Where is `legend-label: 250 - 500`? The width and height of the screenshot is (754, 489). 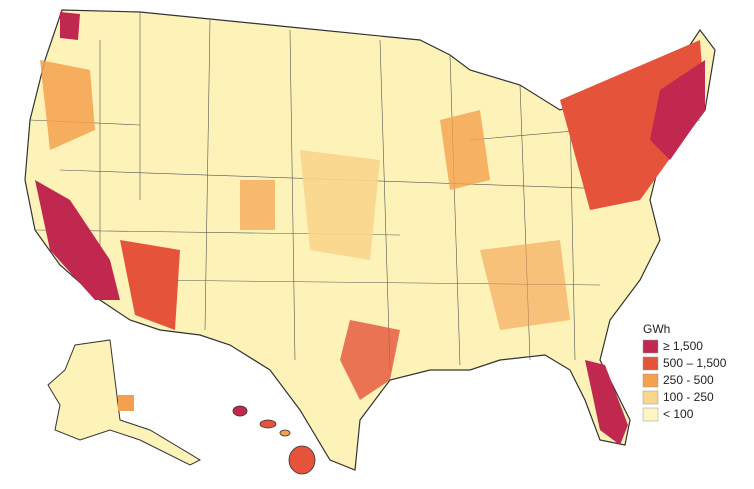
legend-label: 250 - 500 is located at coordinates (688, 380).